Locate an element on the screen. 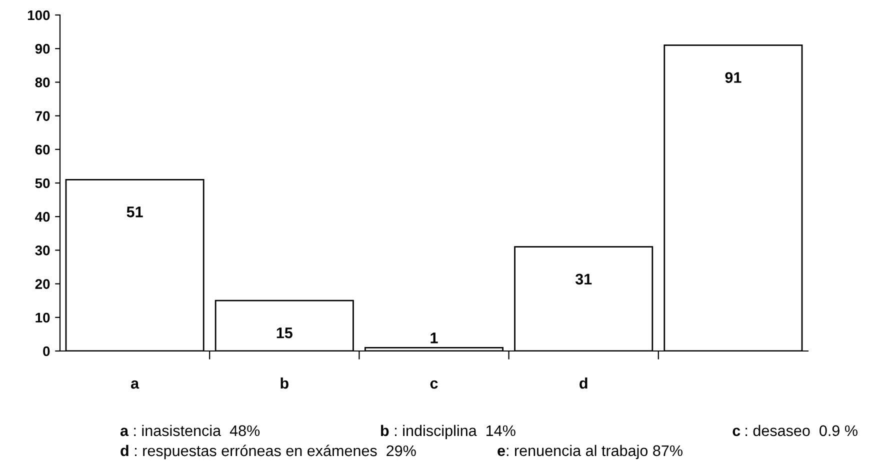 This screenshot has width=870, height=468. x-tick-label: b is located at coordinates (284, 383).